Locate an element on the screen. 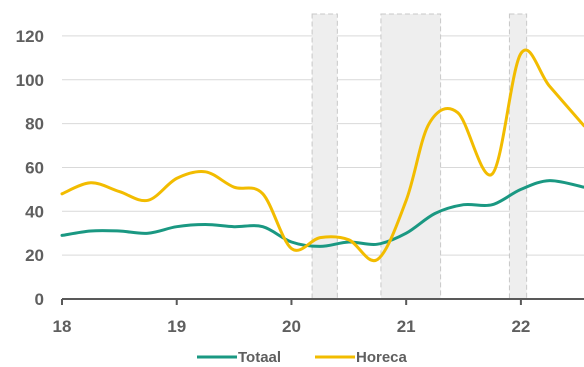 This screenshot has height=367, width=584. x-tick-label: 22 is located at coordinates (520, 326).